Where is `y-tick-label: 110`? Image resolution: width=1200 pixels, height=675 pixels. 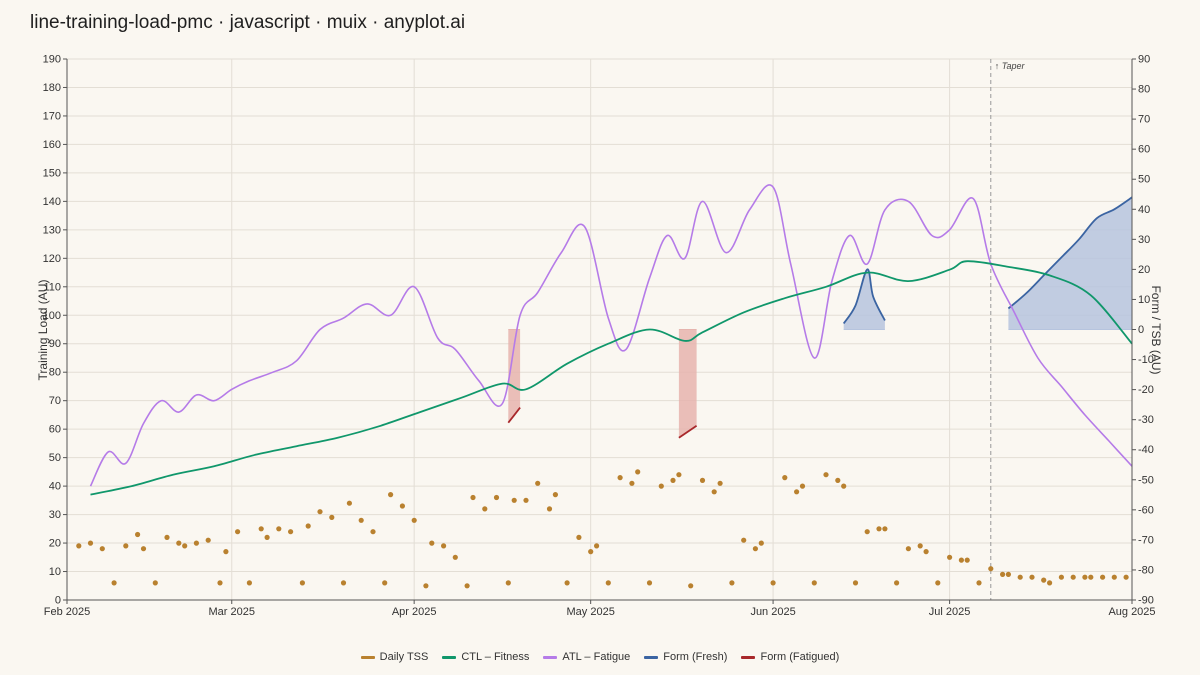 y-tick-label: 110 is located at coordinates (52, 287).